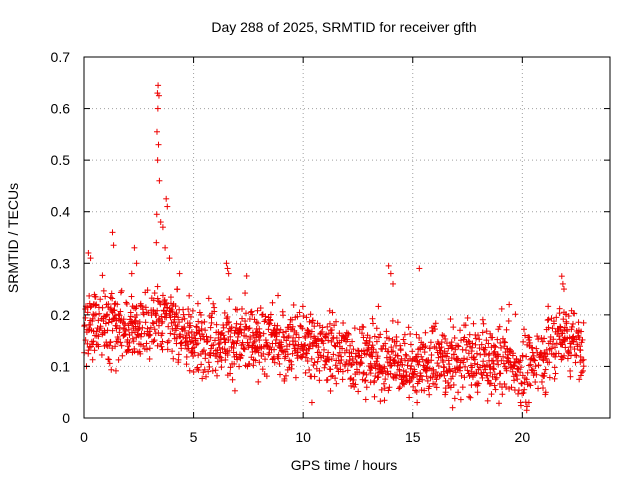 The image size is (640, 480). Describe the element at coordinates (61, 212) in the screenshot. I see `y-tick-label: 0.4` at that location.